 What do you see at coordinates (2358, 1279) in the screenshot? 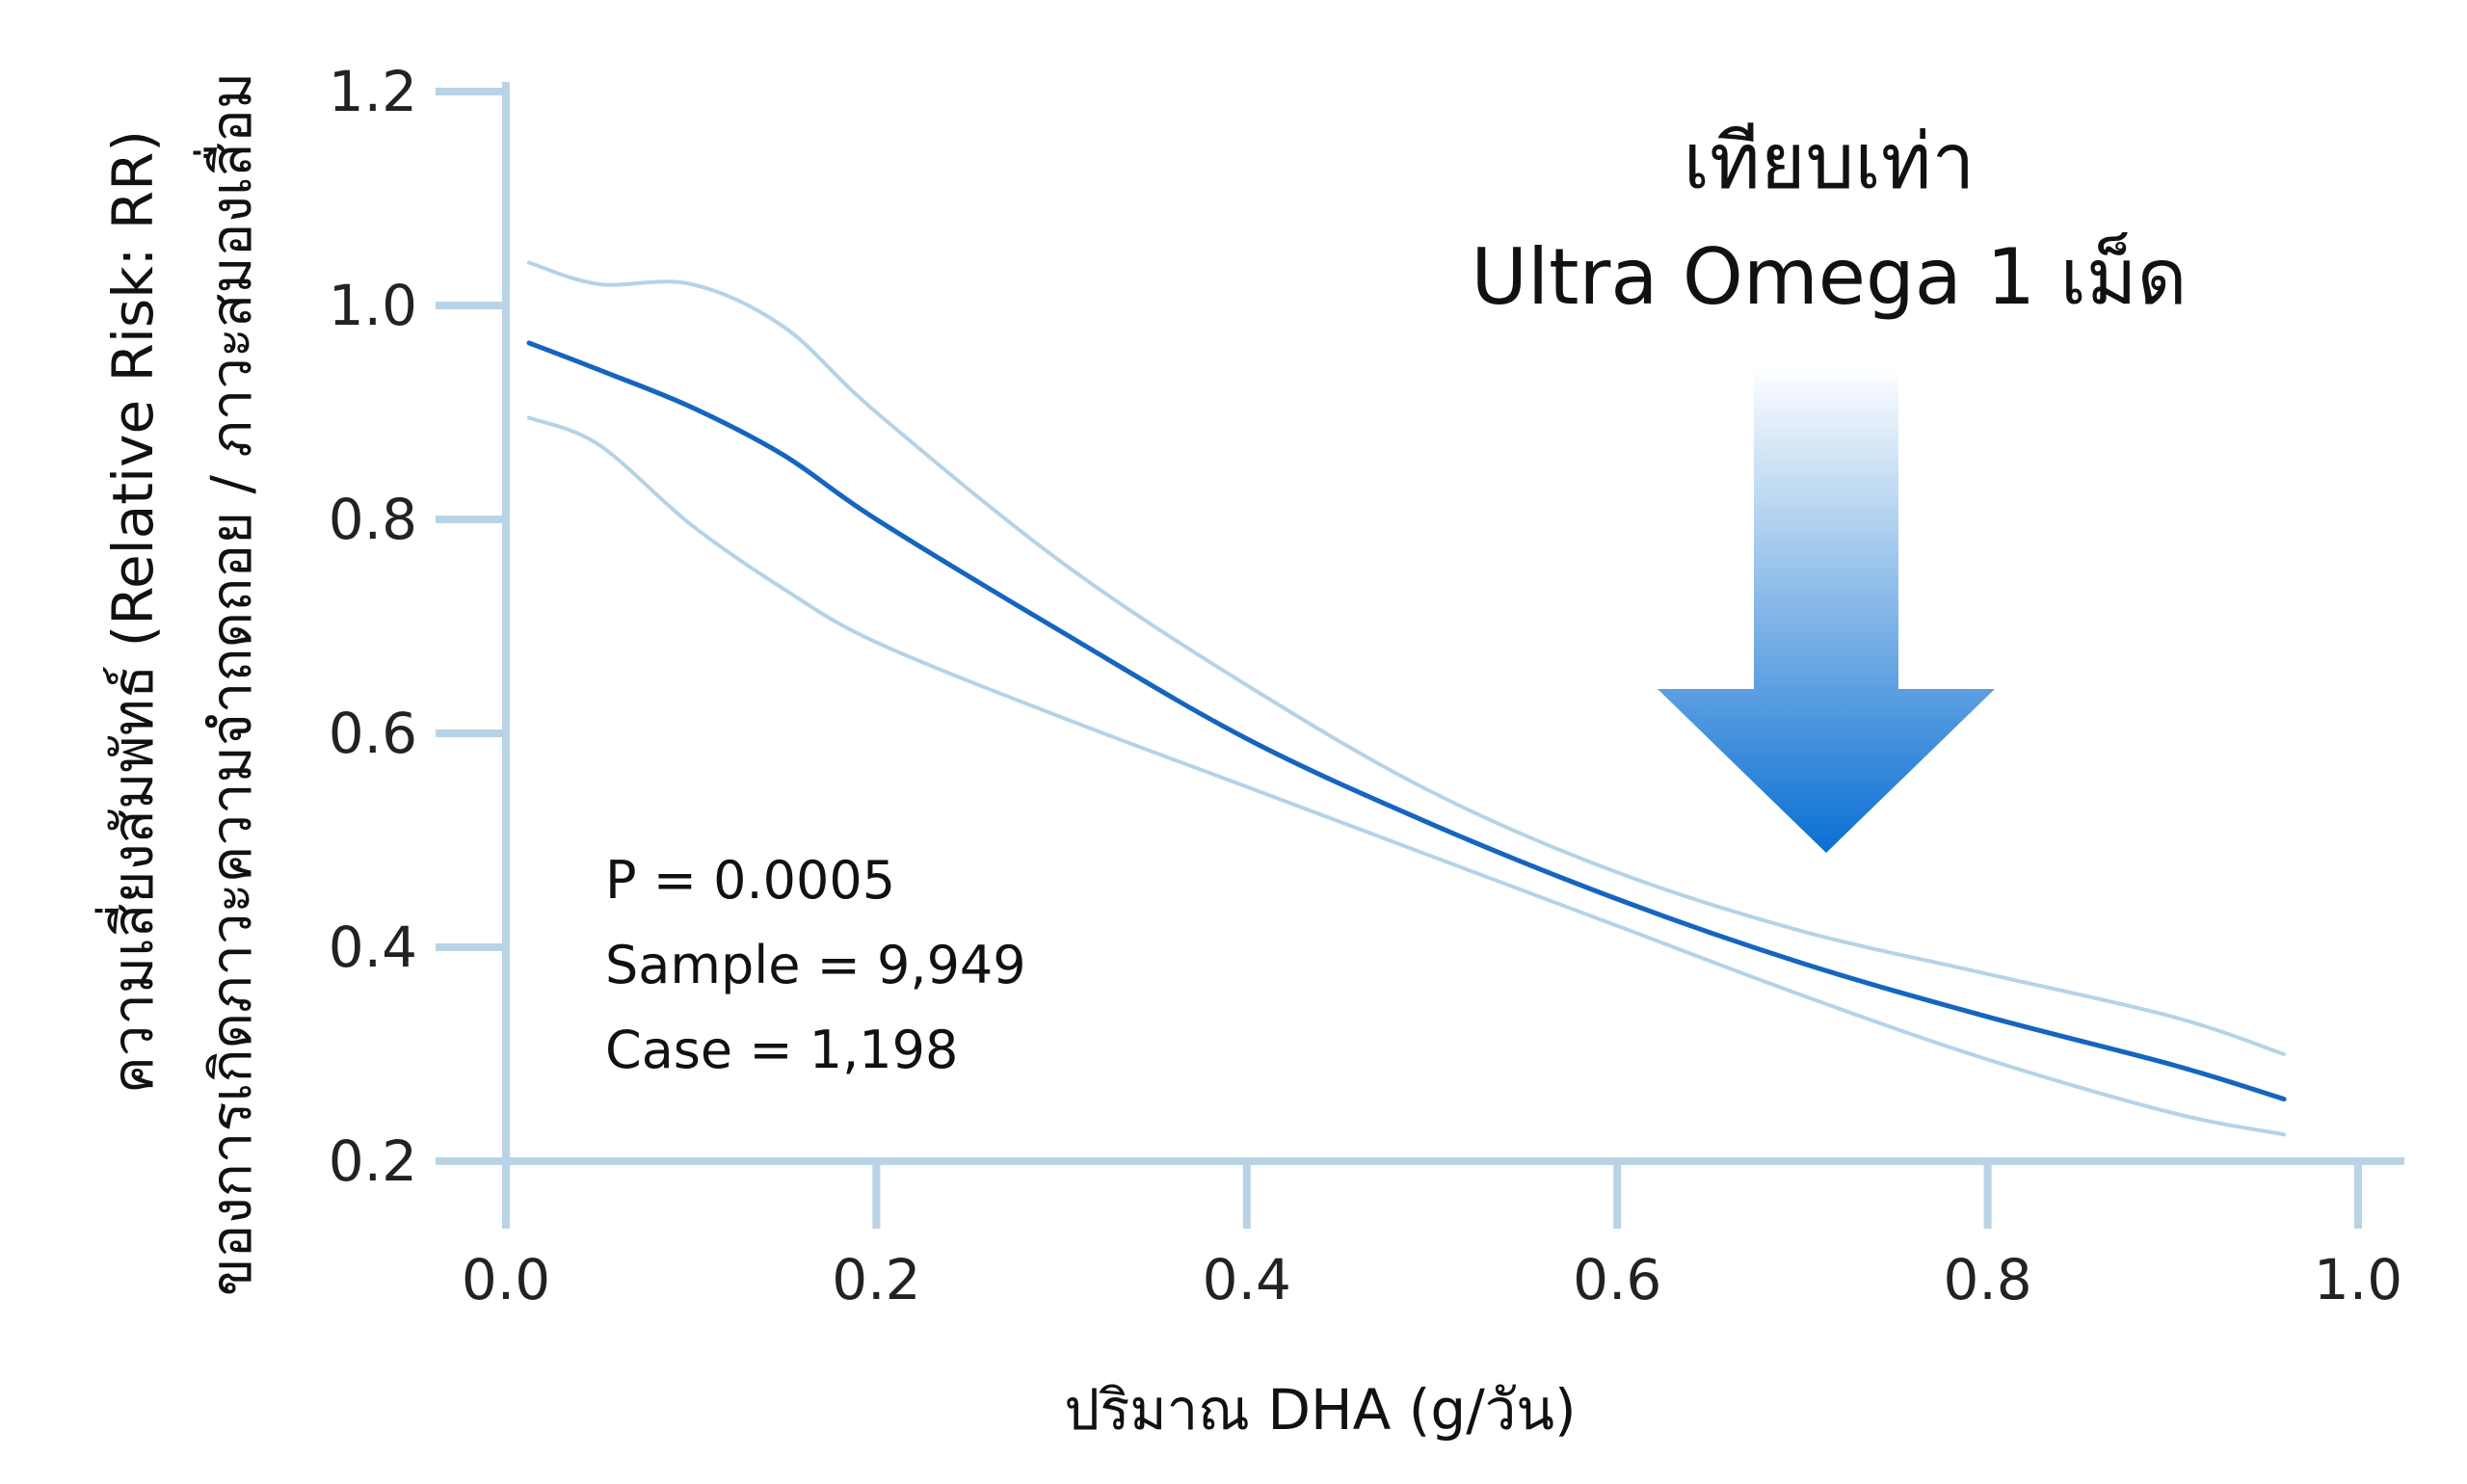
I see `x-tick-label: 1.0` at bounding box center [2358, 1279].